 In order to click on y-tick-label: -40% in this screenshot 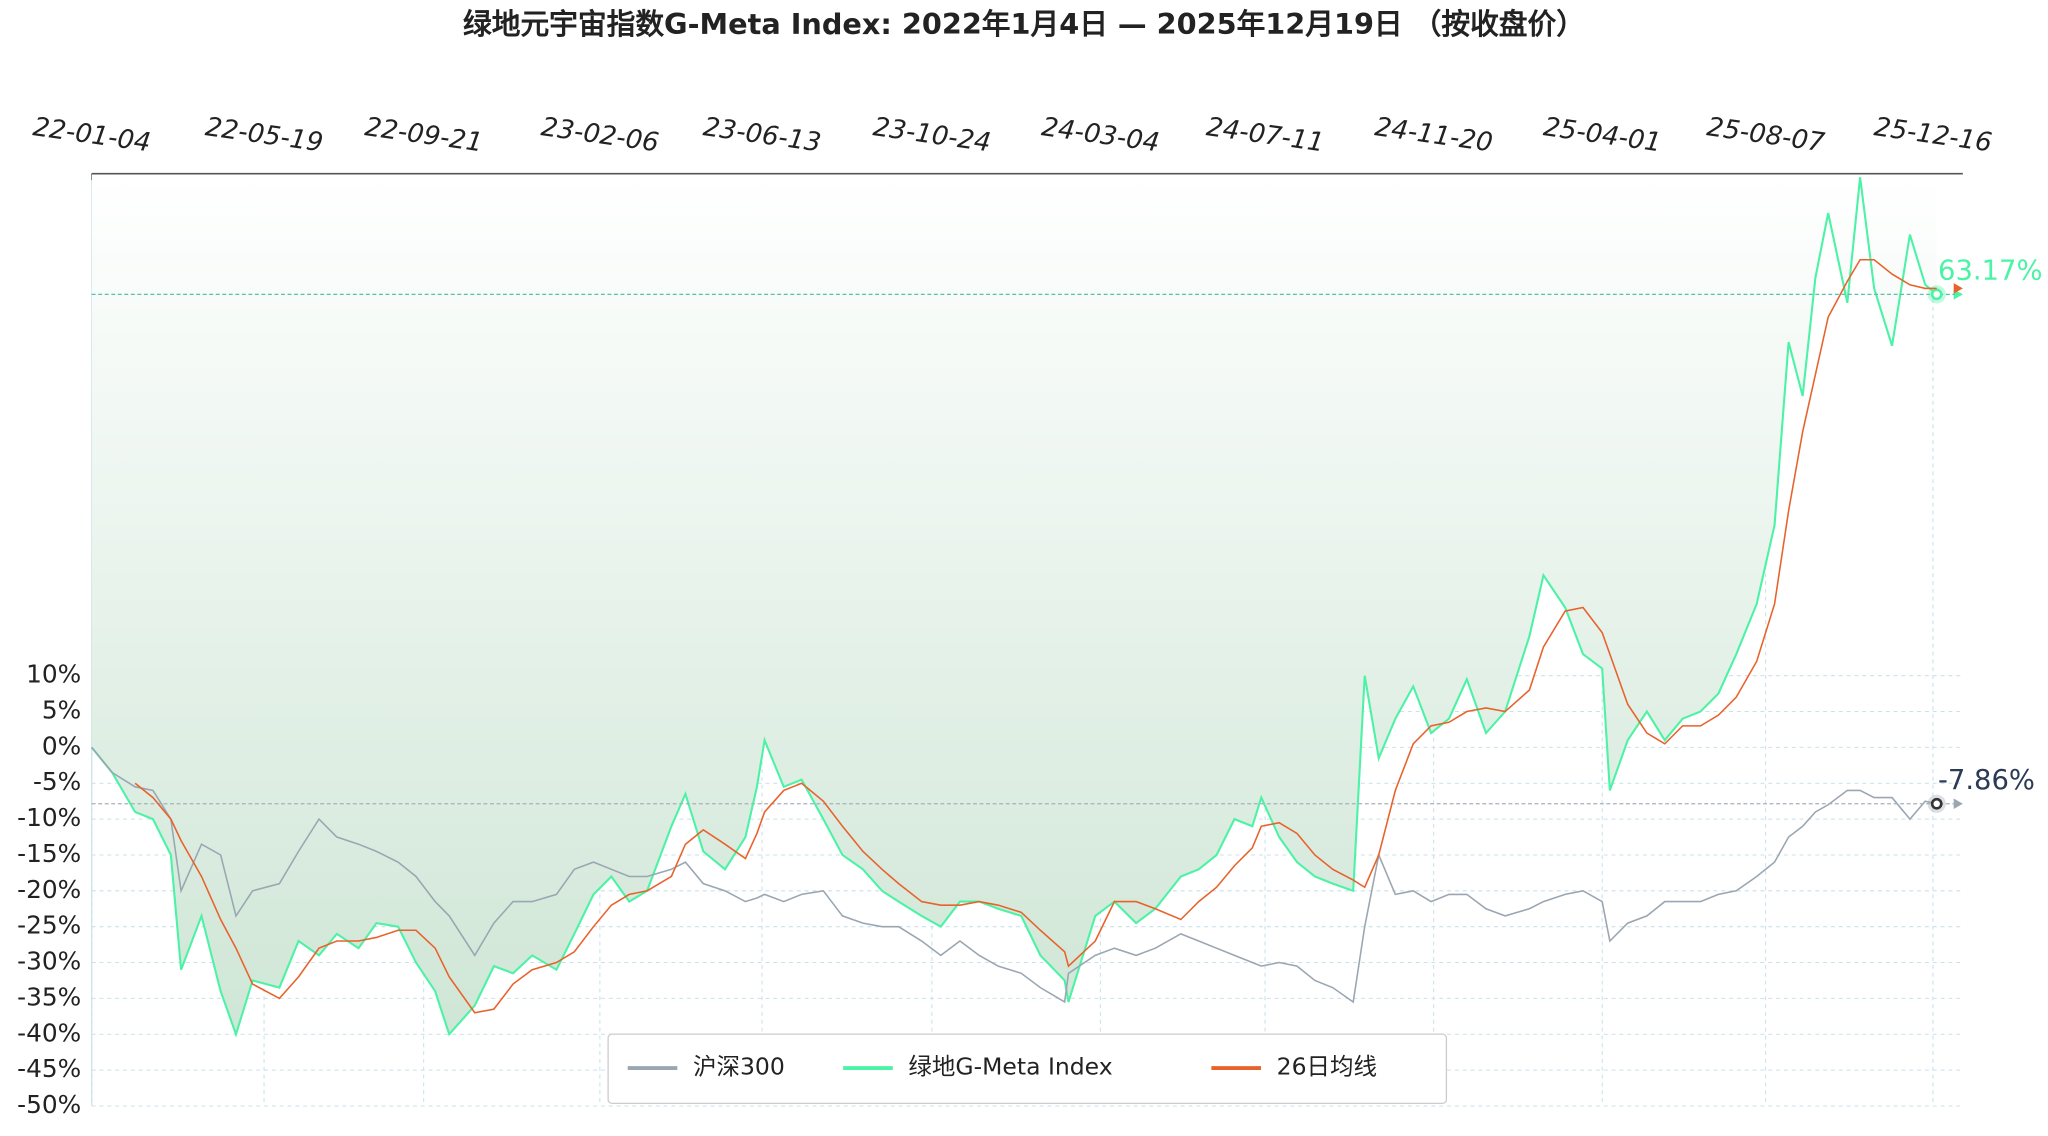, I will do `click(49, 1032)`.